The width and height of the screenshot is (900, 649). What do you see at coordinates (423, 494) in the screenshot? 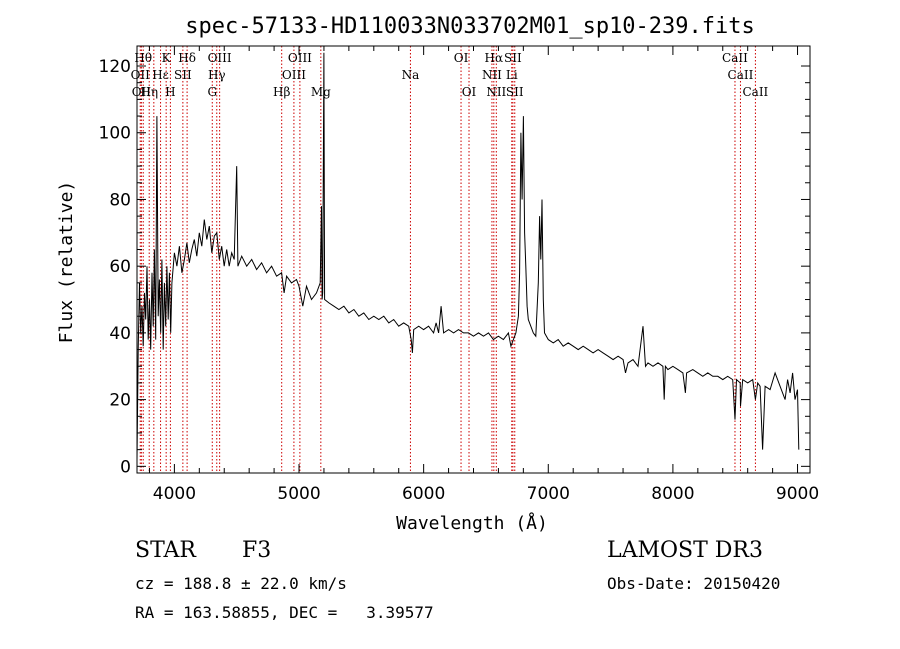
I see `x-tick-label: 6000` at bounding box center [423, 494].